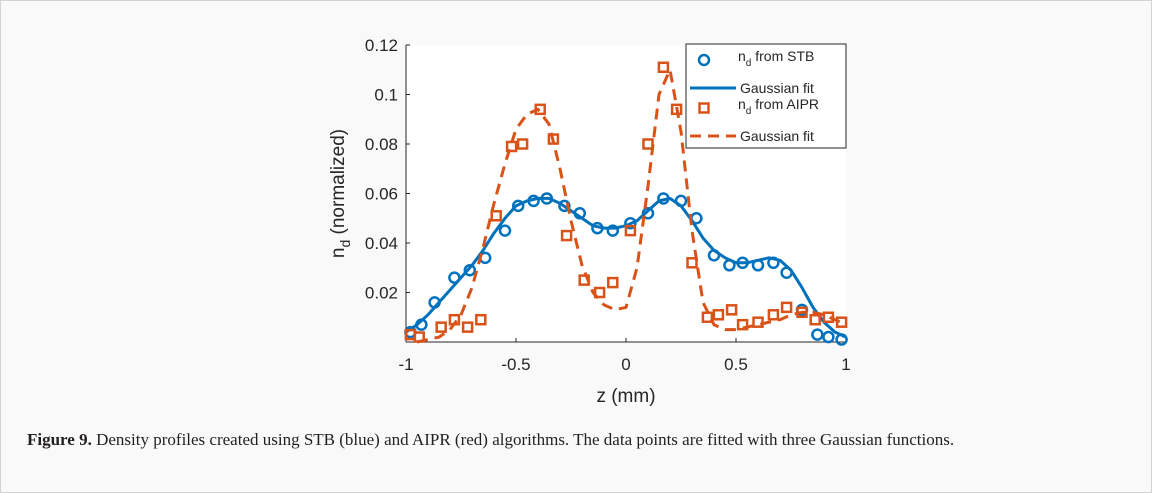 The image size is (1152, 493). I want to click on legend-label: nd from STB, so click(776, 58).